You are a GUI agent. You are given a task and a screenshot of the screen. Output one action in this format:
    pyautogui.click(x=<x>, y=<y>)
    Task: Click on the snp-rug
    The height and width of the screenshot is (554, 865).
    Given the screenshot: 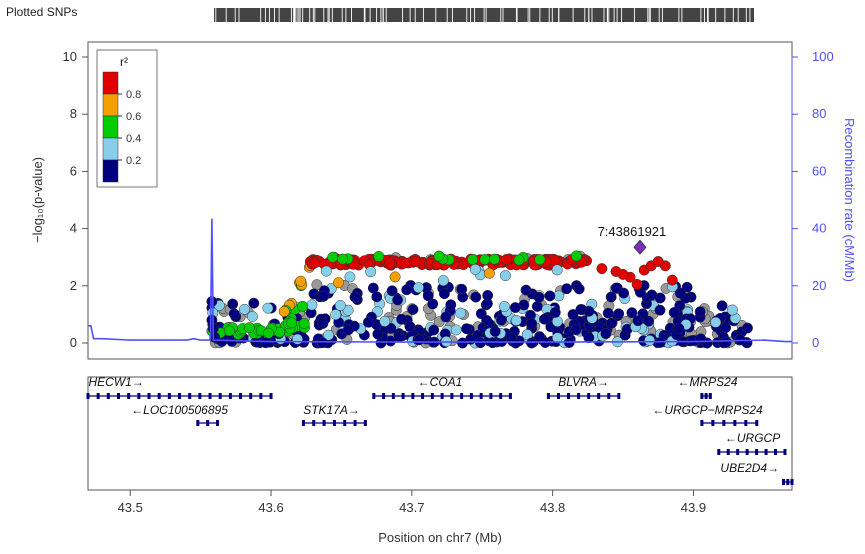 What is the action you would take?
    pyautogui.click(x=484, y=15)
    